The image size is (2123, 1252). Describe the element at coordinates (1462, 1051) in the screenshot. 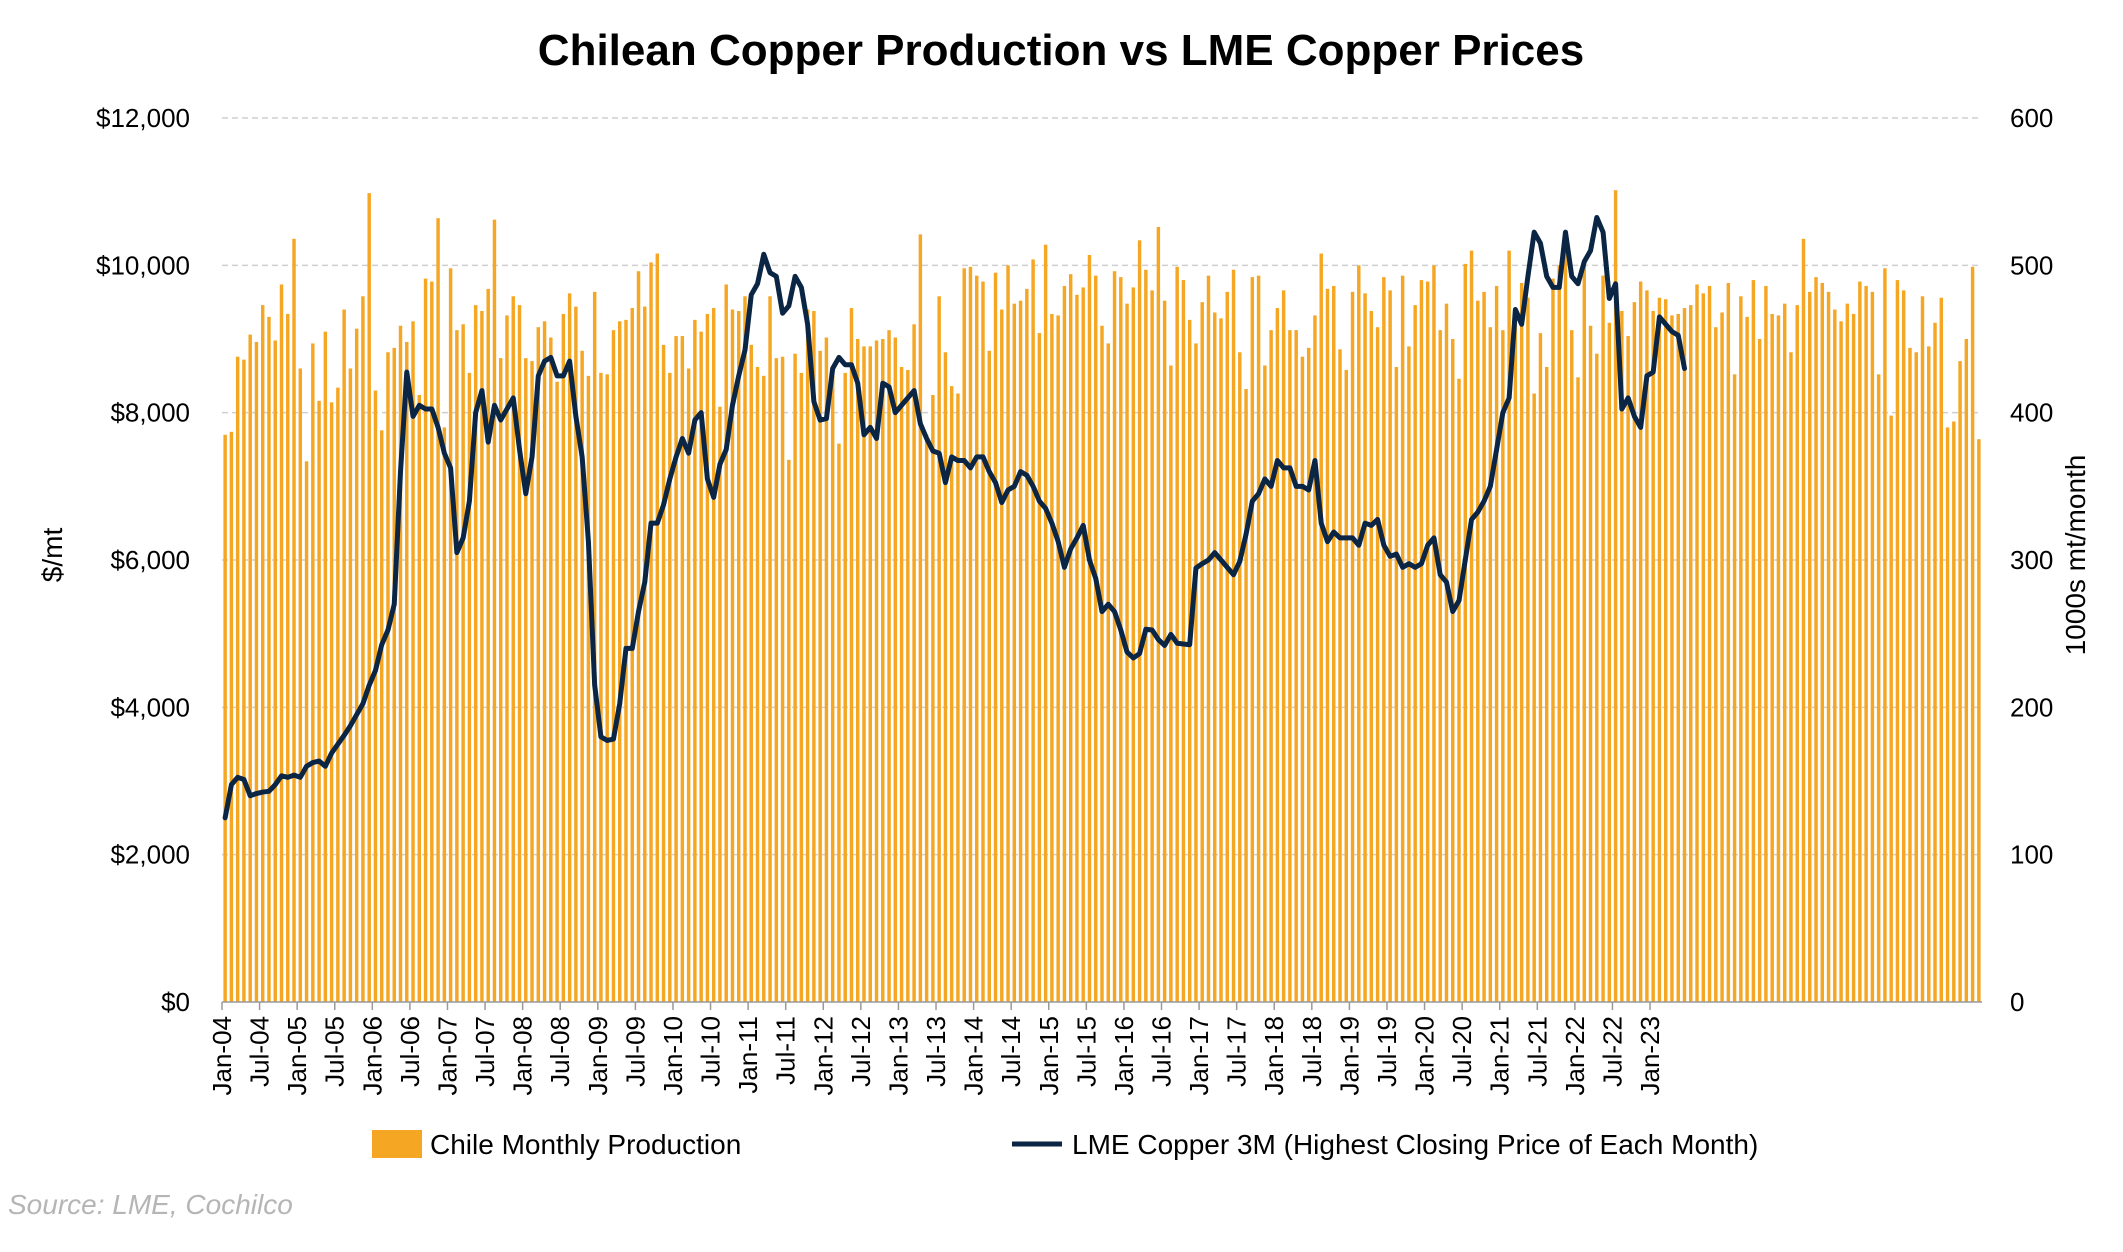

I see `x-tick-label: Jul-20` at that location.